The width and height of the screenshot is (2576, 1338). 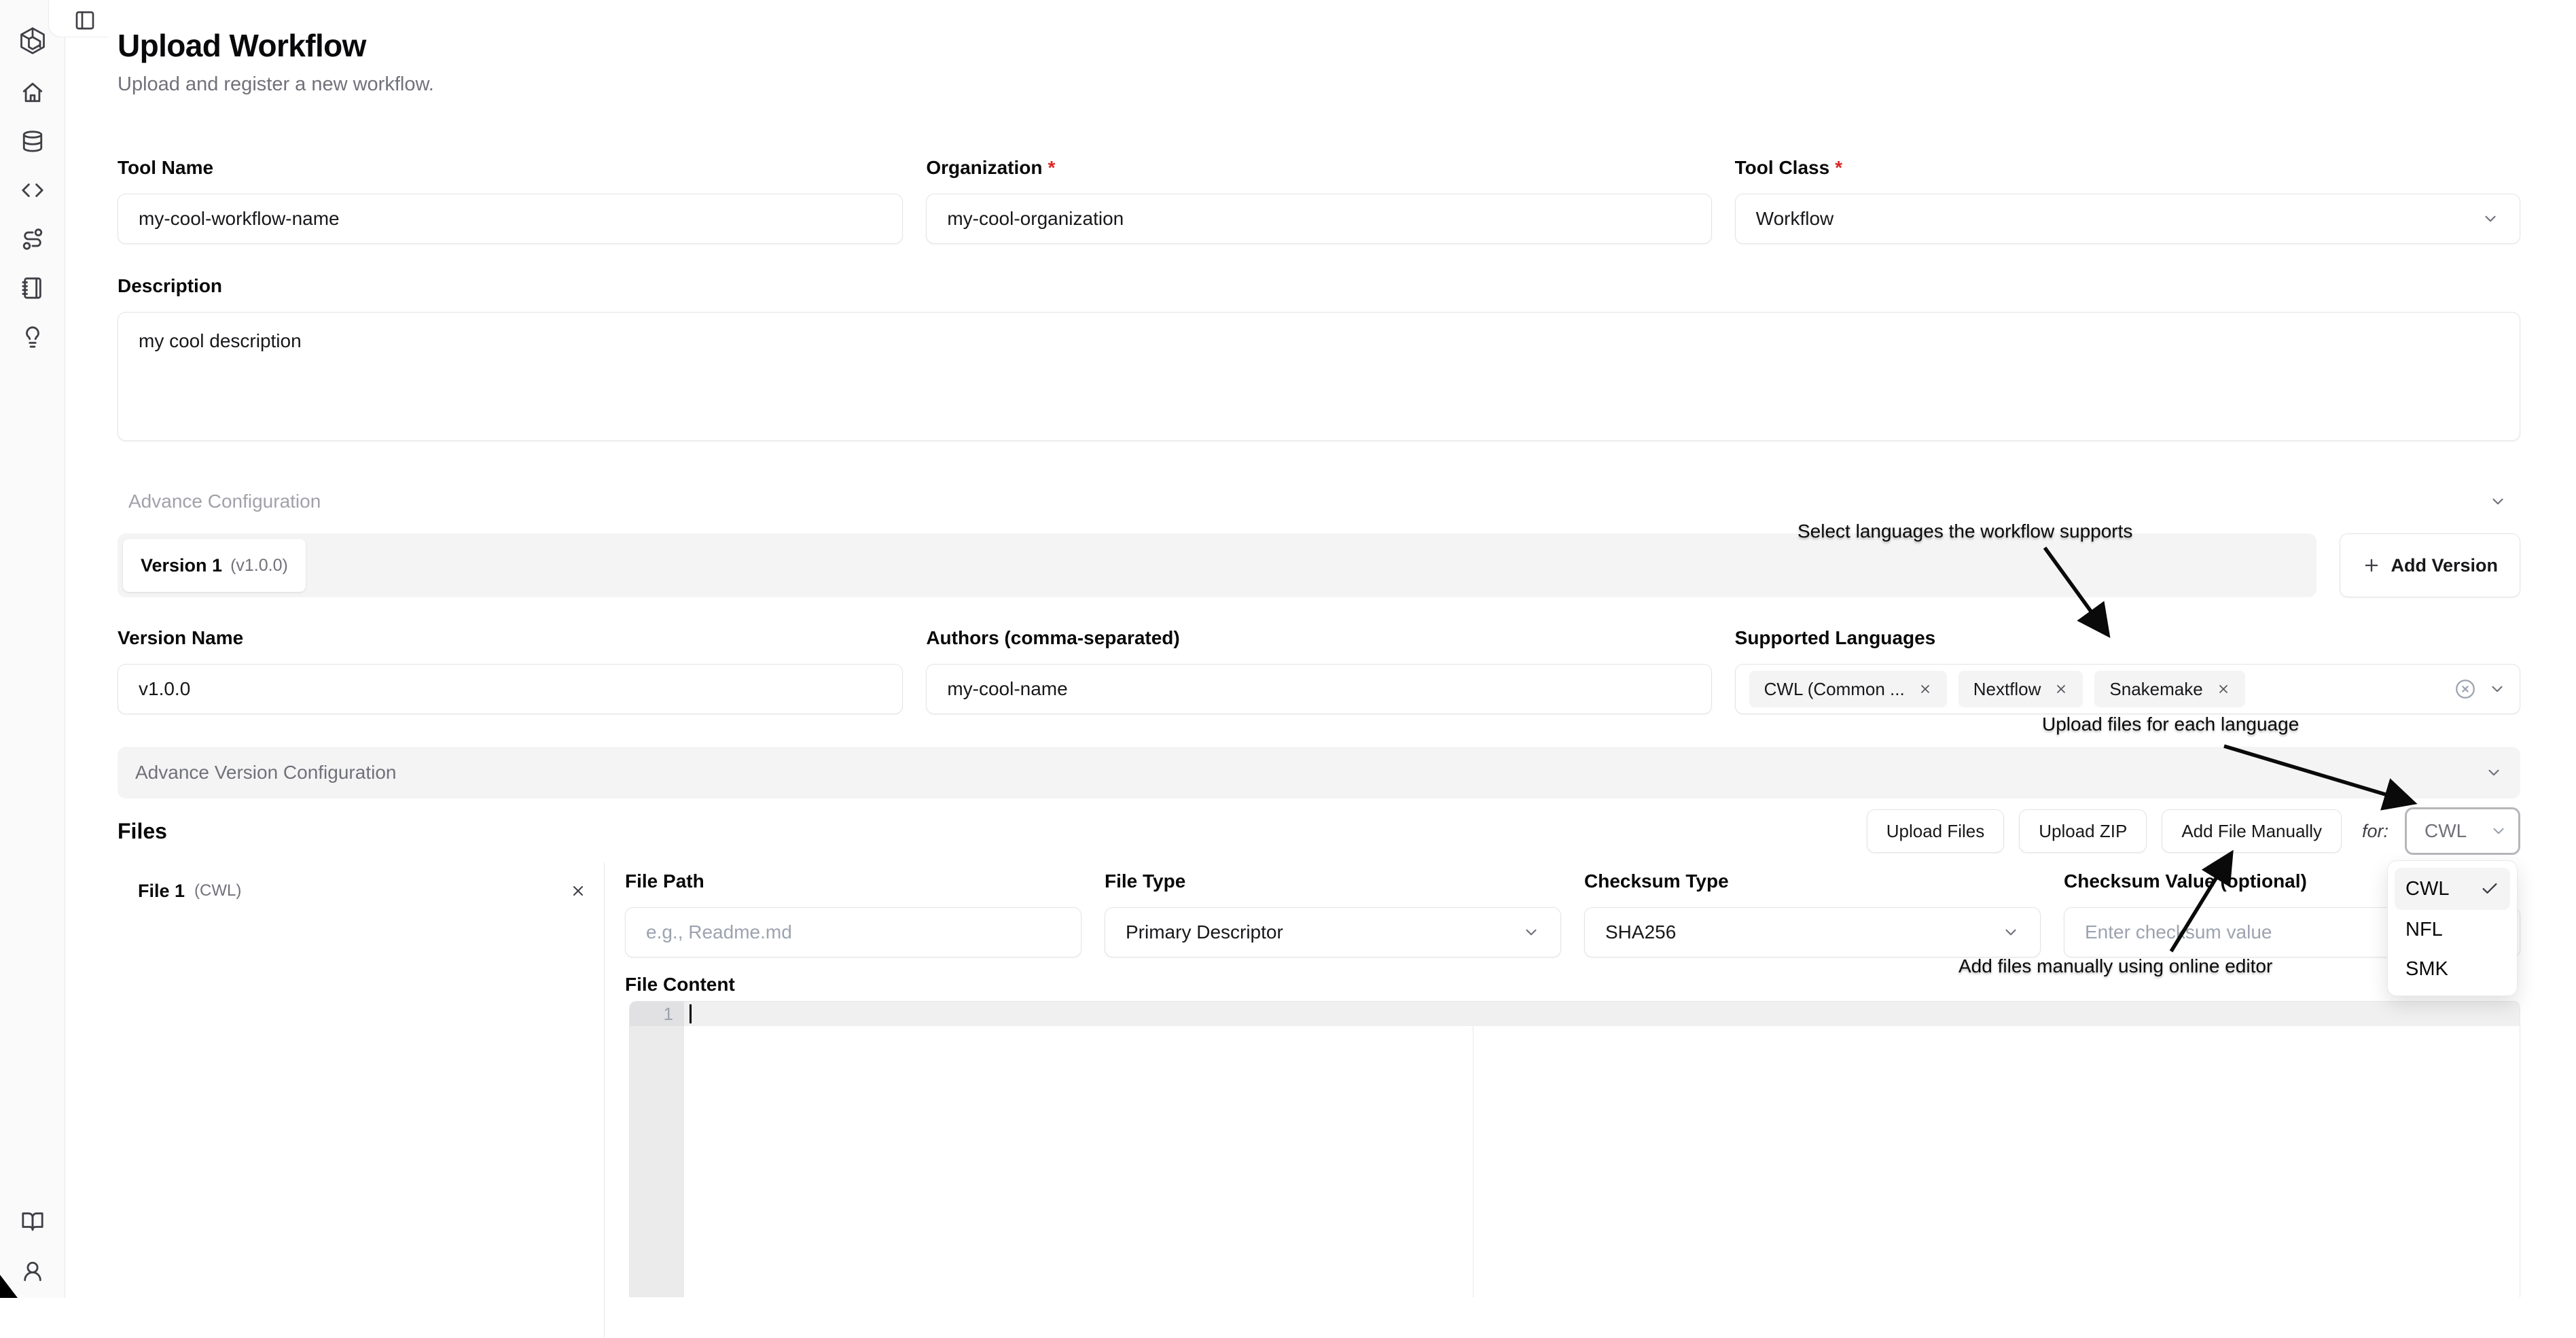 I want to click on tool-class-value: Workflow, so click(x=1795, y=218).